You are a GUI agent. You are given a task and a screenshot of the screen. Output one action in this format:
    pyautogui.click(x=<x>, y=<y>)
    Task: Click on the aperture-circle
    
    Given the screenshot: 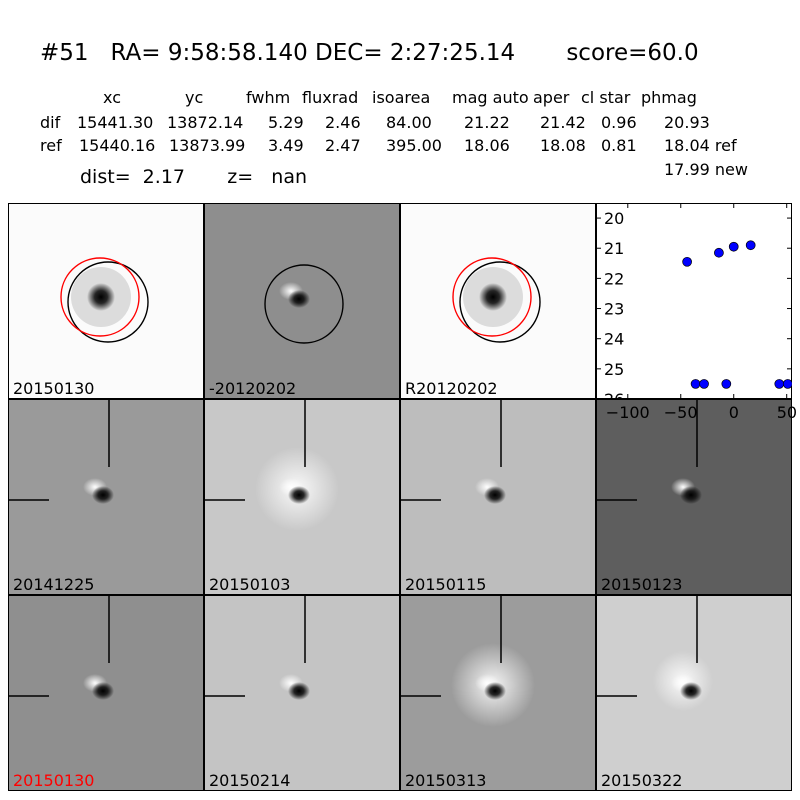 What is the action you would take?
    pyautogui.click(x=304, y=304)
    